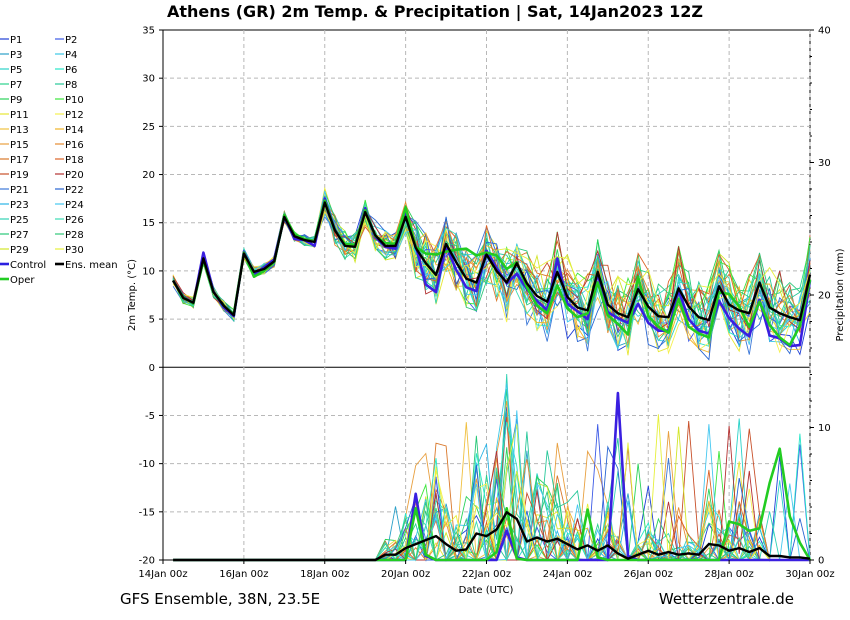 The height and width of the screenshot is (620, 850). What do you see at coordinates (567, 574) in the screenshot?
I see `x-tick-label: 24Jan 00z` at bounding box center [567, 574].